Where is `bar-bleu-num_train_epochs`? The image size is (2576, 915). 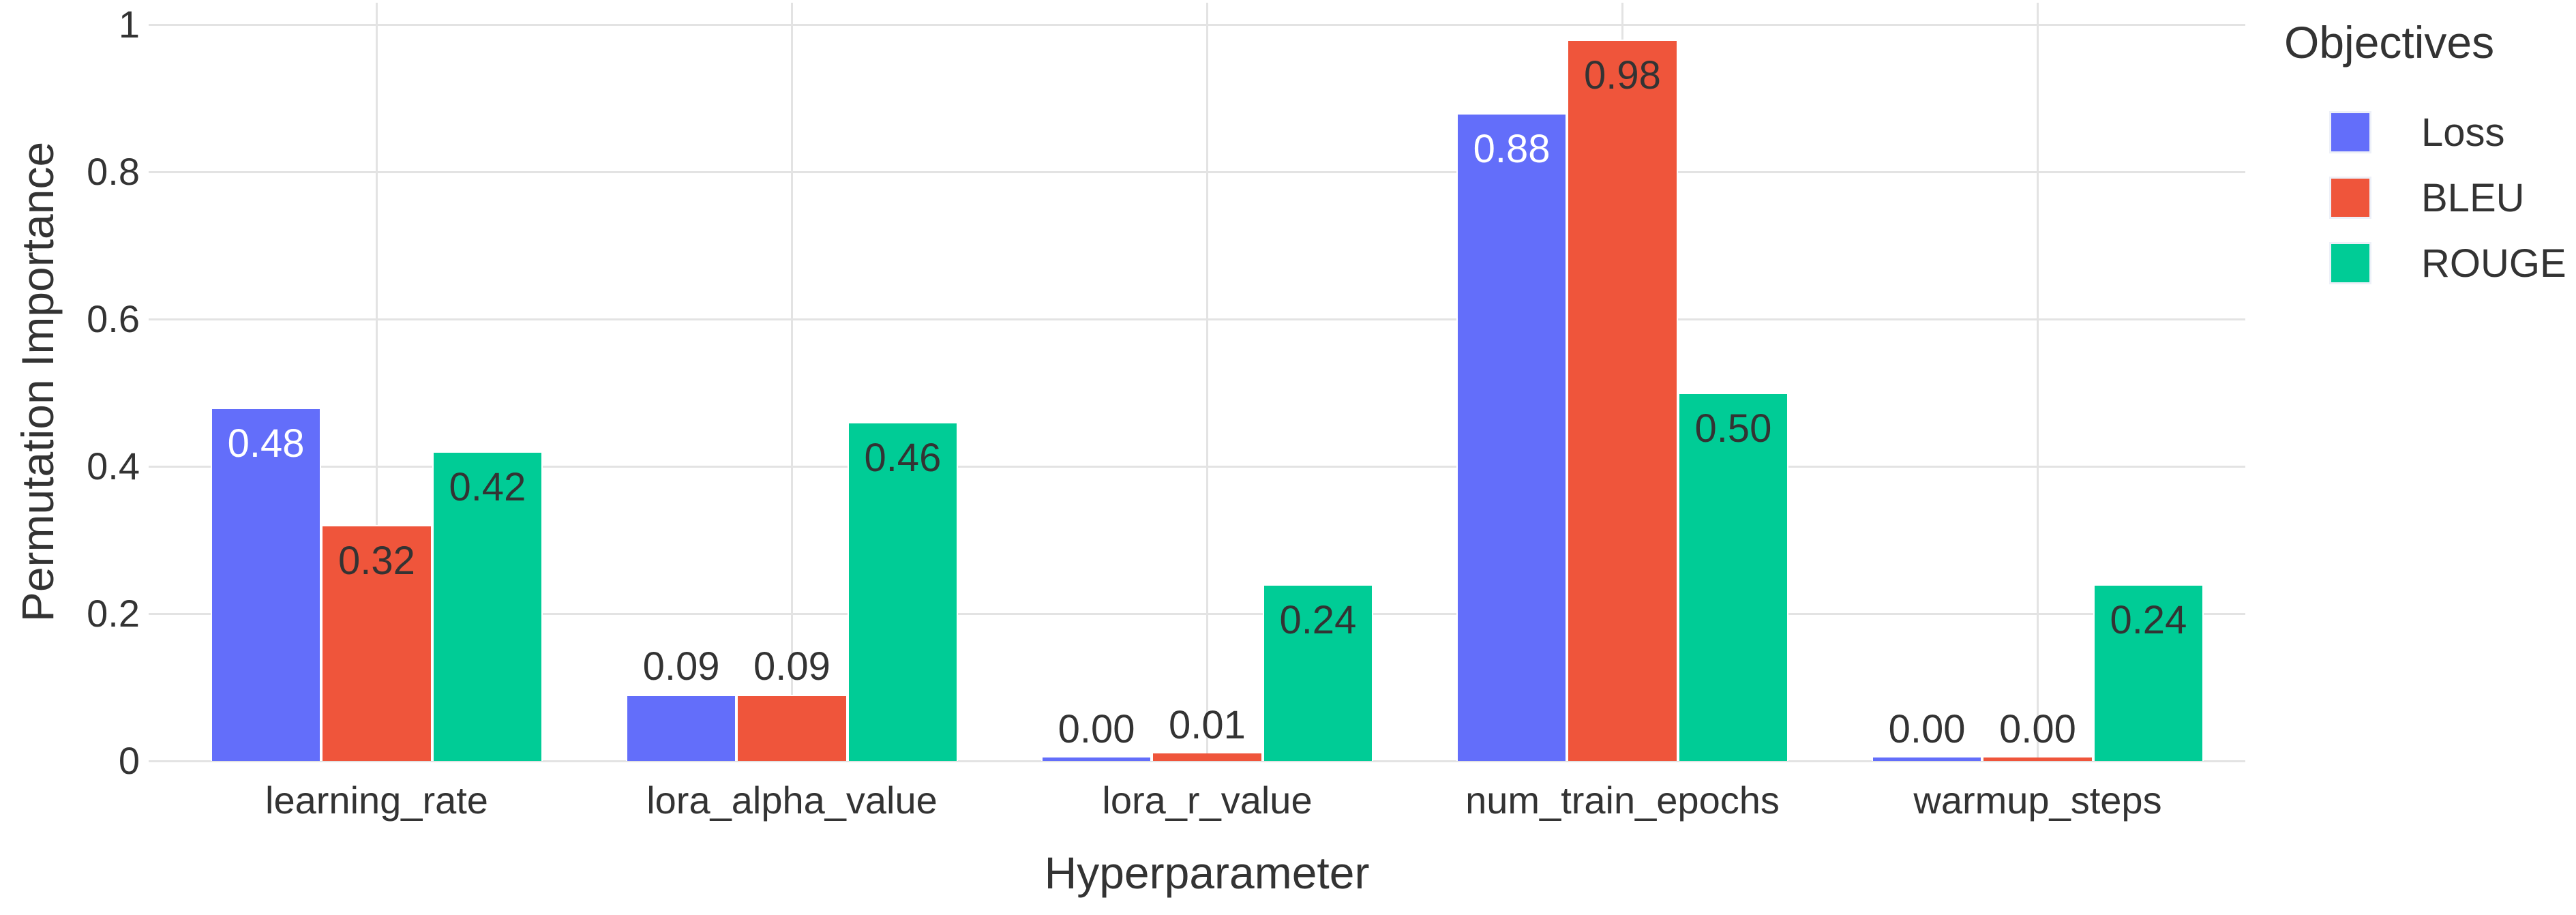 bar-bleu-num_train_epochs is located at coordinates (1622, 400).